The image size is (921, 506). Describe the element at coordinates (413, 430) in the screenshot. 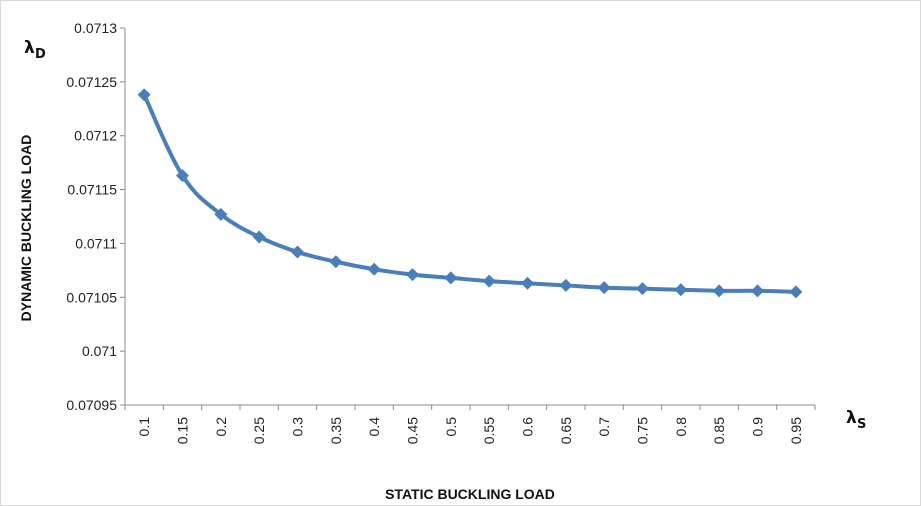

I see `x-tick-label: 0.45` at that location.